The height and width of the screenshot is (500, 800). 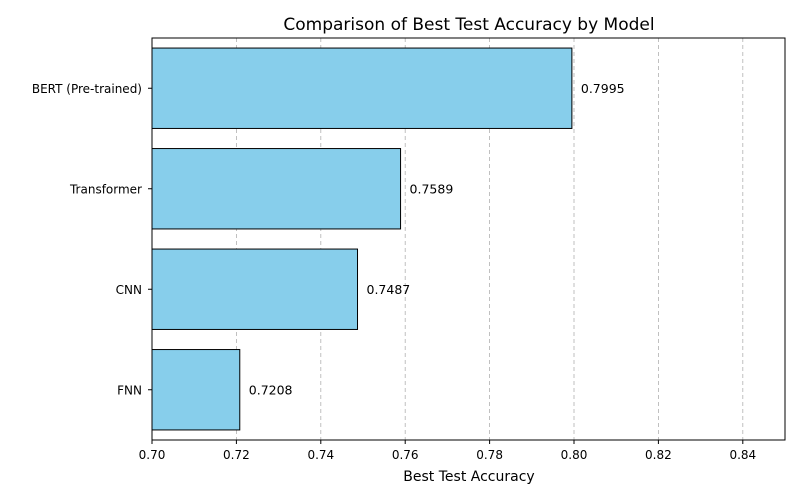 I want to click on x-tick-label: 0.80, so click(x=574, y=455).